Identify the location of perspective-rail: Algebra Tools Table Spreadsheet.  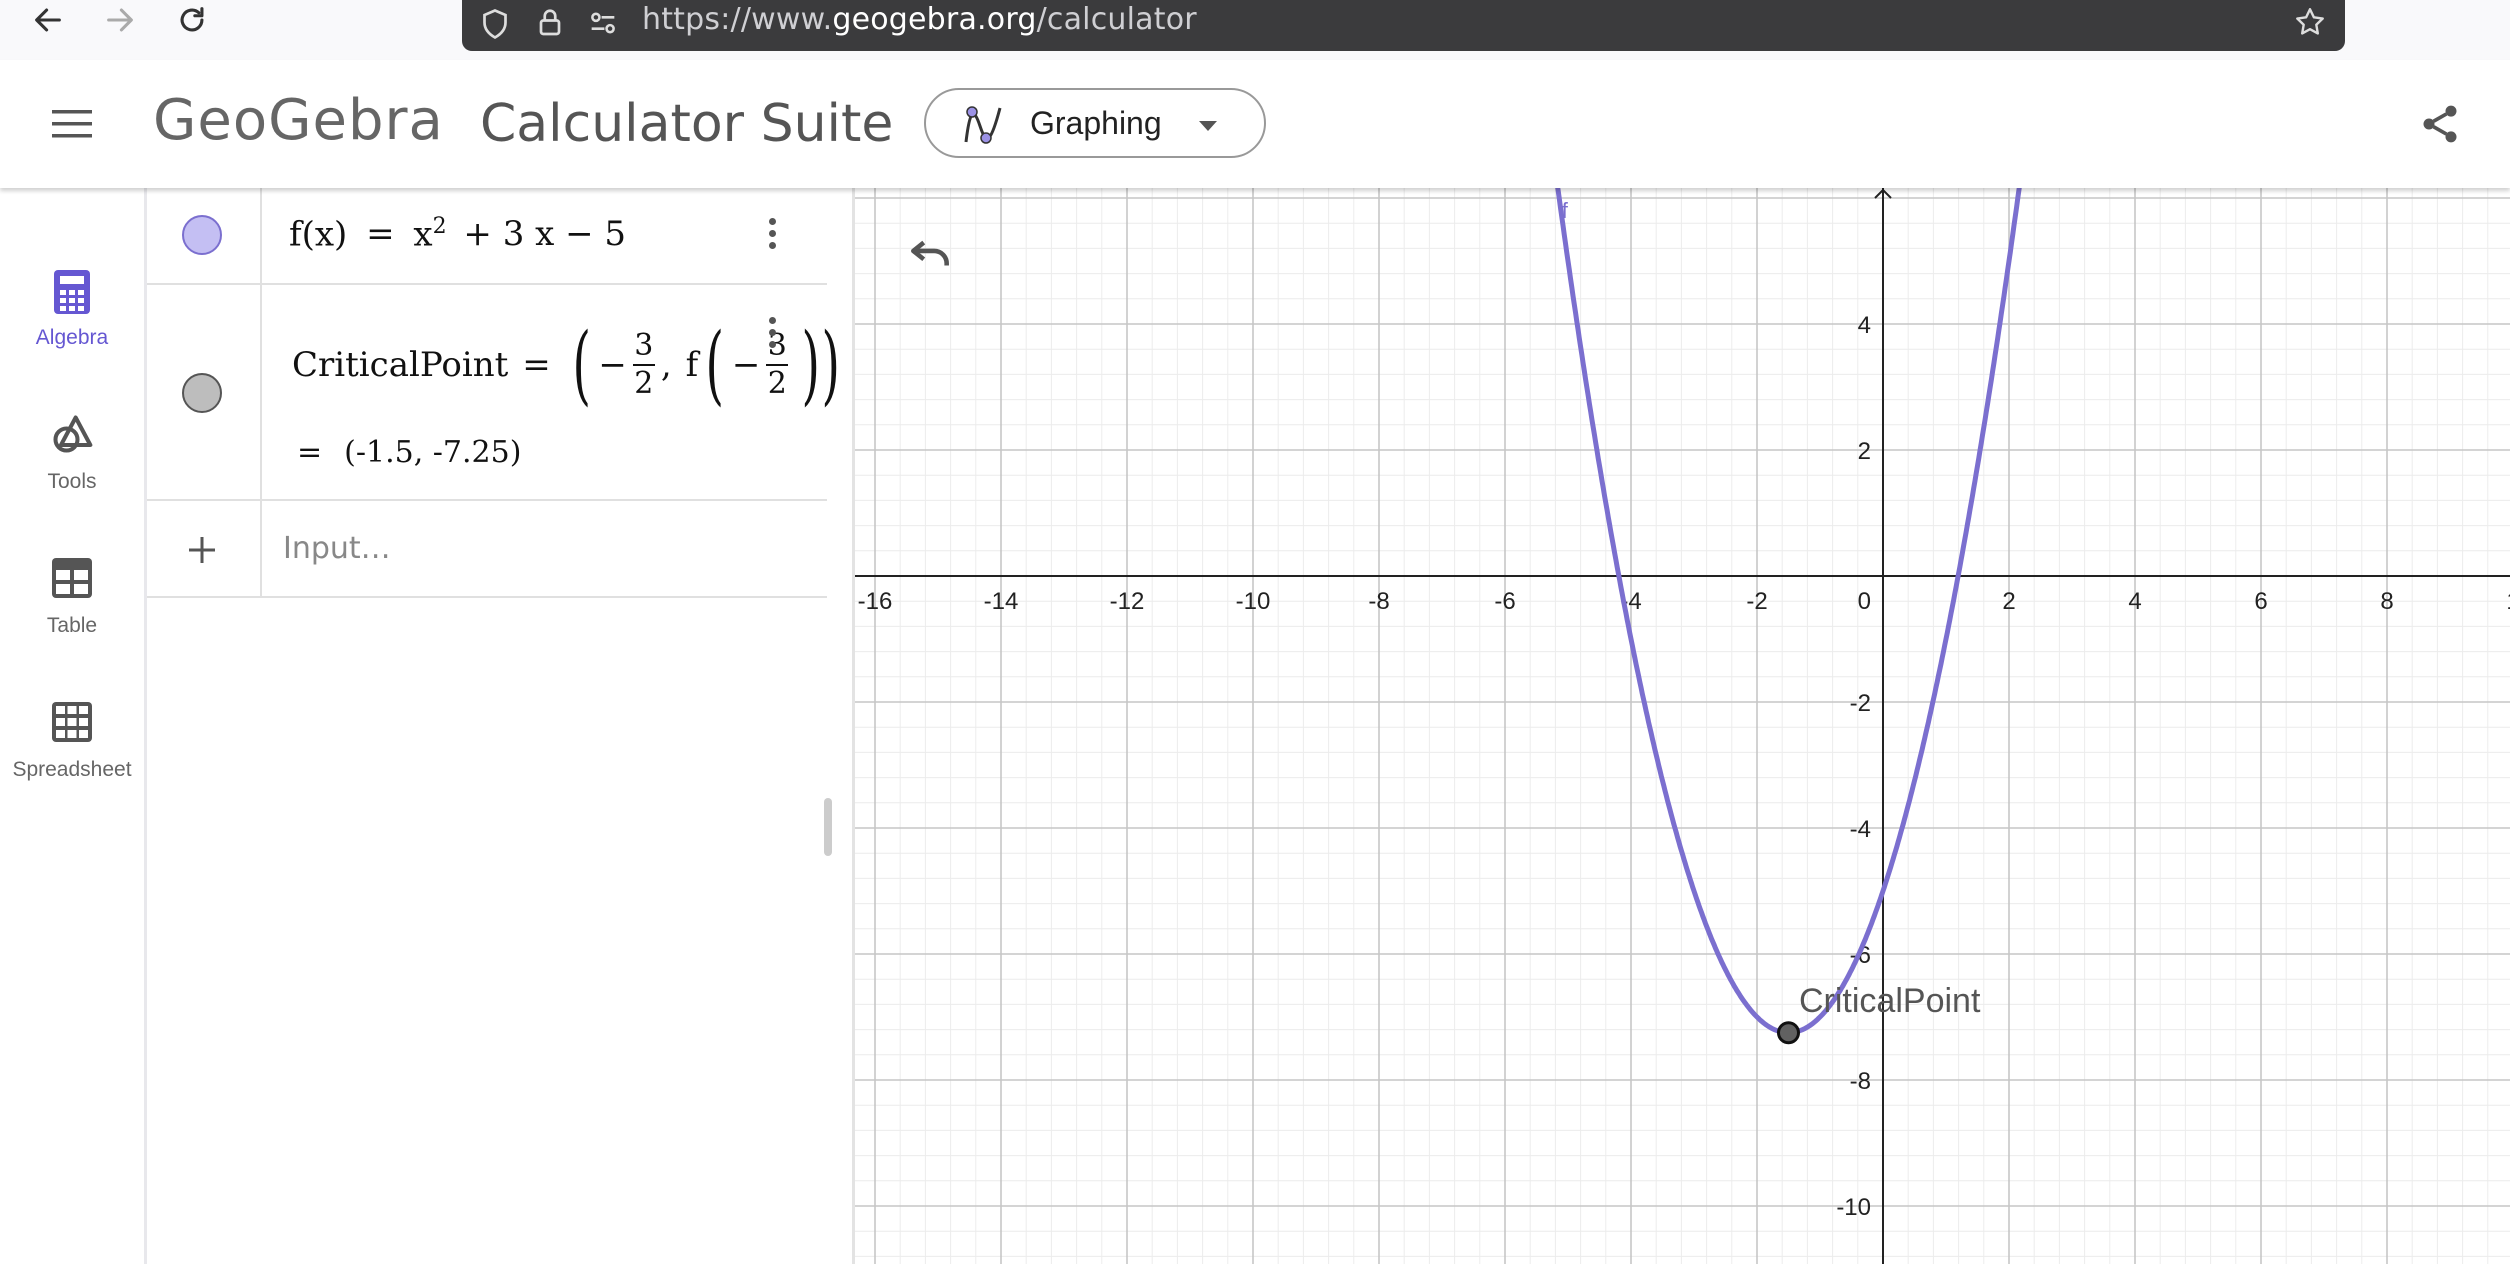
(72, 726).